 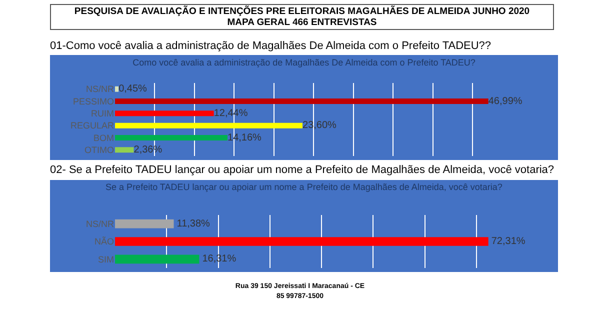 I want to click on y-tick-label: PESSIMO, so click(x=93, y=101).